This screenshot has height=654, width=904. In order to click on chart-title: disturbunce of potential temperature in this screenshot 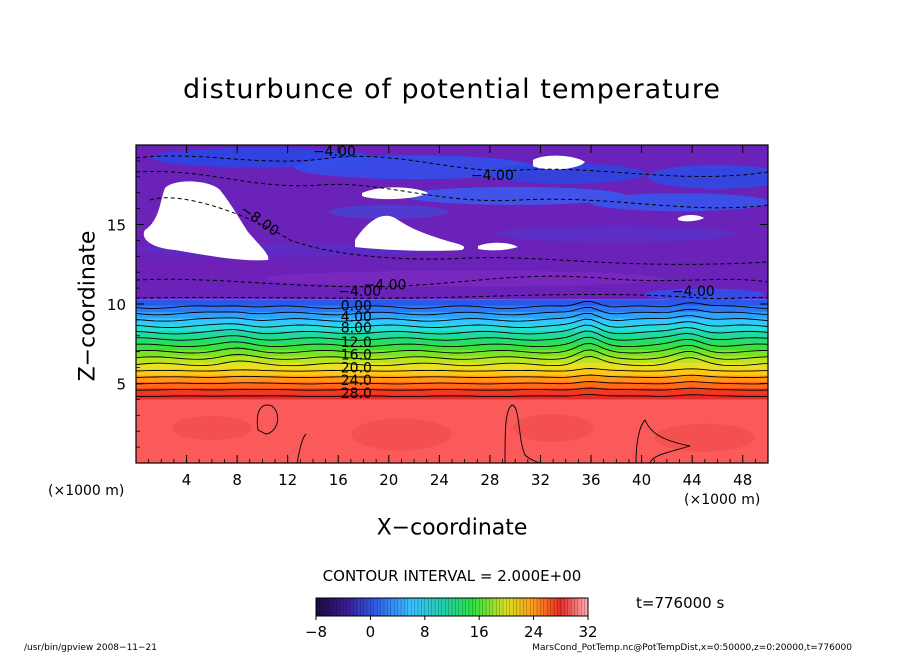, I will do `click(452, 89)`.